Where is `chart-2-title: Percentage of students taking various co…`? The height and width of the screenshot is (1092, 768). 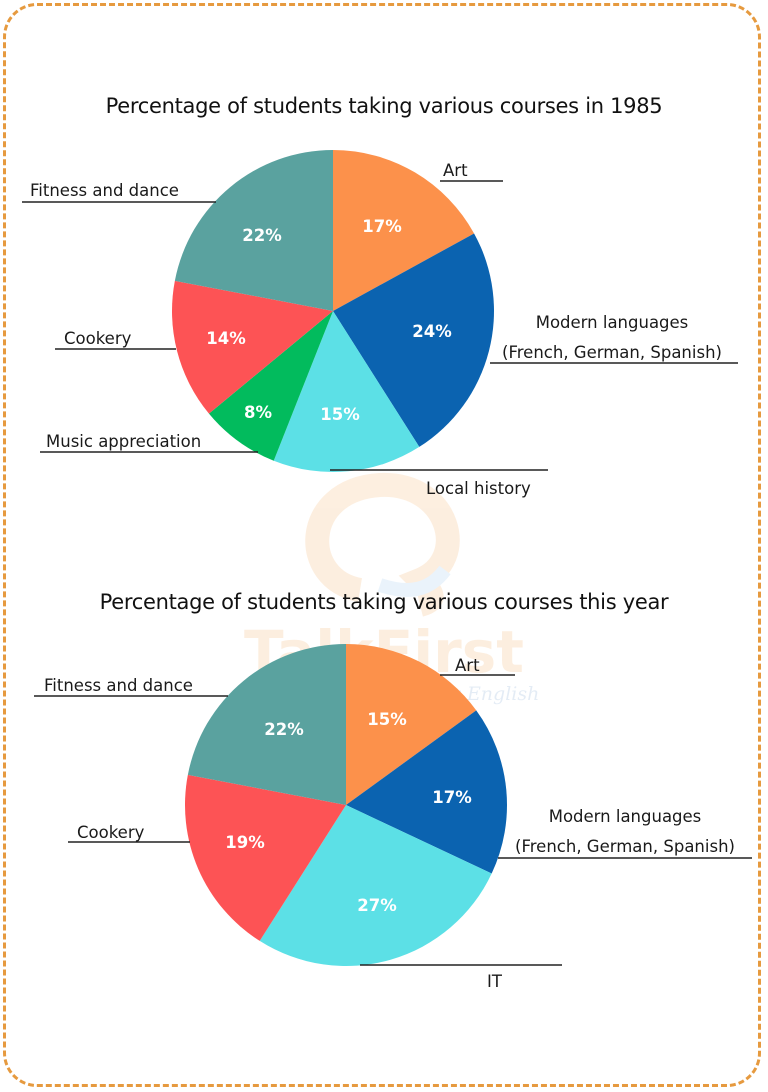
chart-2-title: Percentage of students taking various co… is located at coordinates (384, 602).